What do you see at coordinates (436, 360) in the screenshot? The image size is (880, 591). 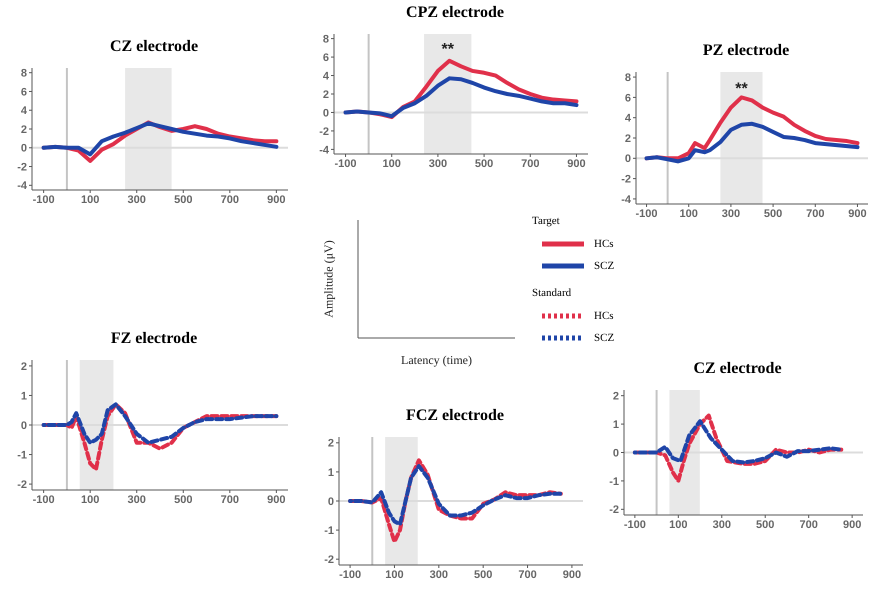 I see `text: Latency (time)` at bounding box center [436, 360].